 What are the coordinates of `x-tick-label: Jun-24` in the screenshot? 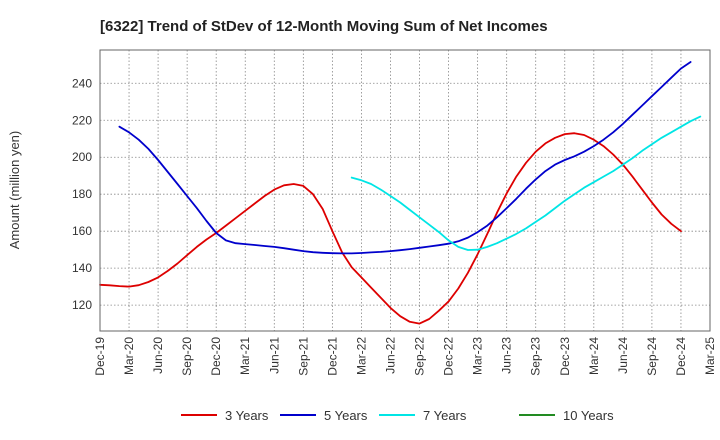 It's located at (623, 355).